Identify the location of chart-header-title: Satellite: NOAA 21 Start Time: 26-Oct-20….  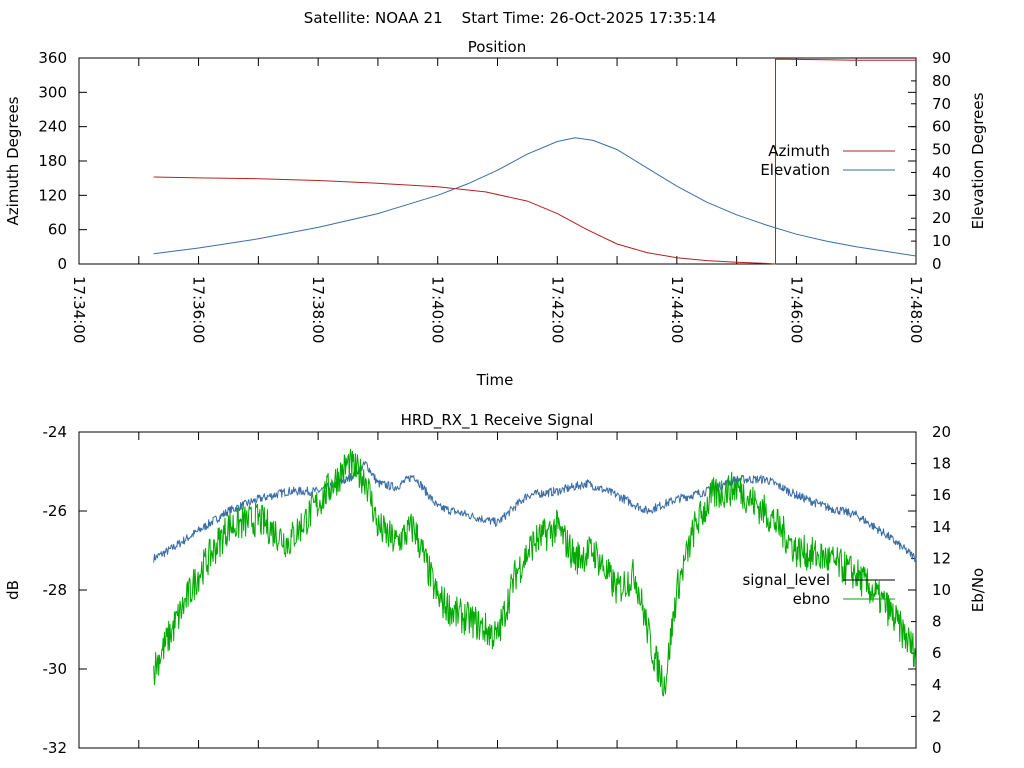
(510, 18).